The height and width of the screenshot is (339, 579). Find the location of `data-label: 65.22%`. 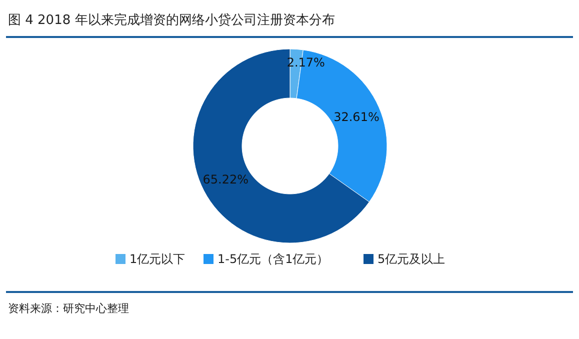

data-label: 65.22% is located at coordinates (225, 179).